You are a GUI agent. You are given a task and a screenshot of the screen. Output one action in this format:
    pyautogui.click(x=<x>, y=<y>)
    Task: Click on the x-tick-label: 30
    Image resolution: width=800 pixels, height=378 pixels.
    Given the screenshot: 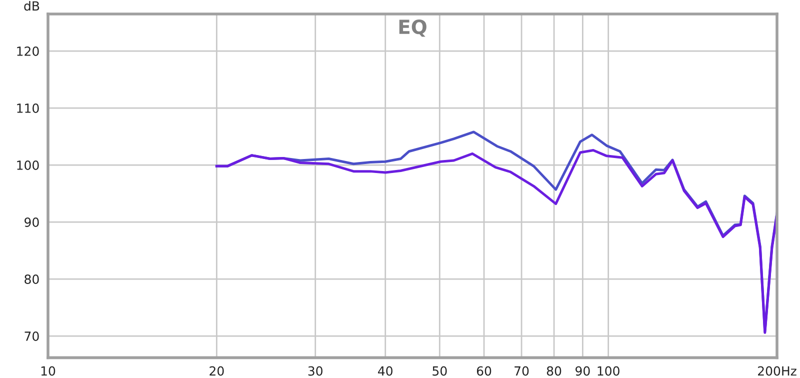 What is the action you would take?
    pyautogui.click(x=315, y=371)
    